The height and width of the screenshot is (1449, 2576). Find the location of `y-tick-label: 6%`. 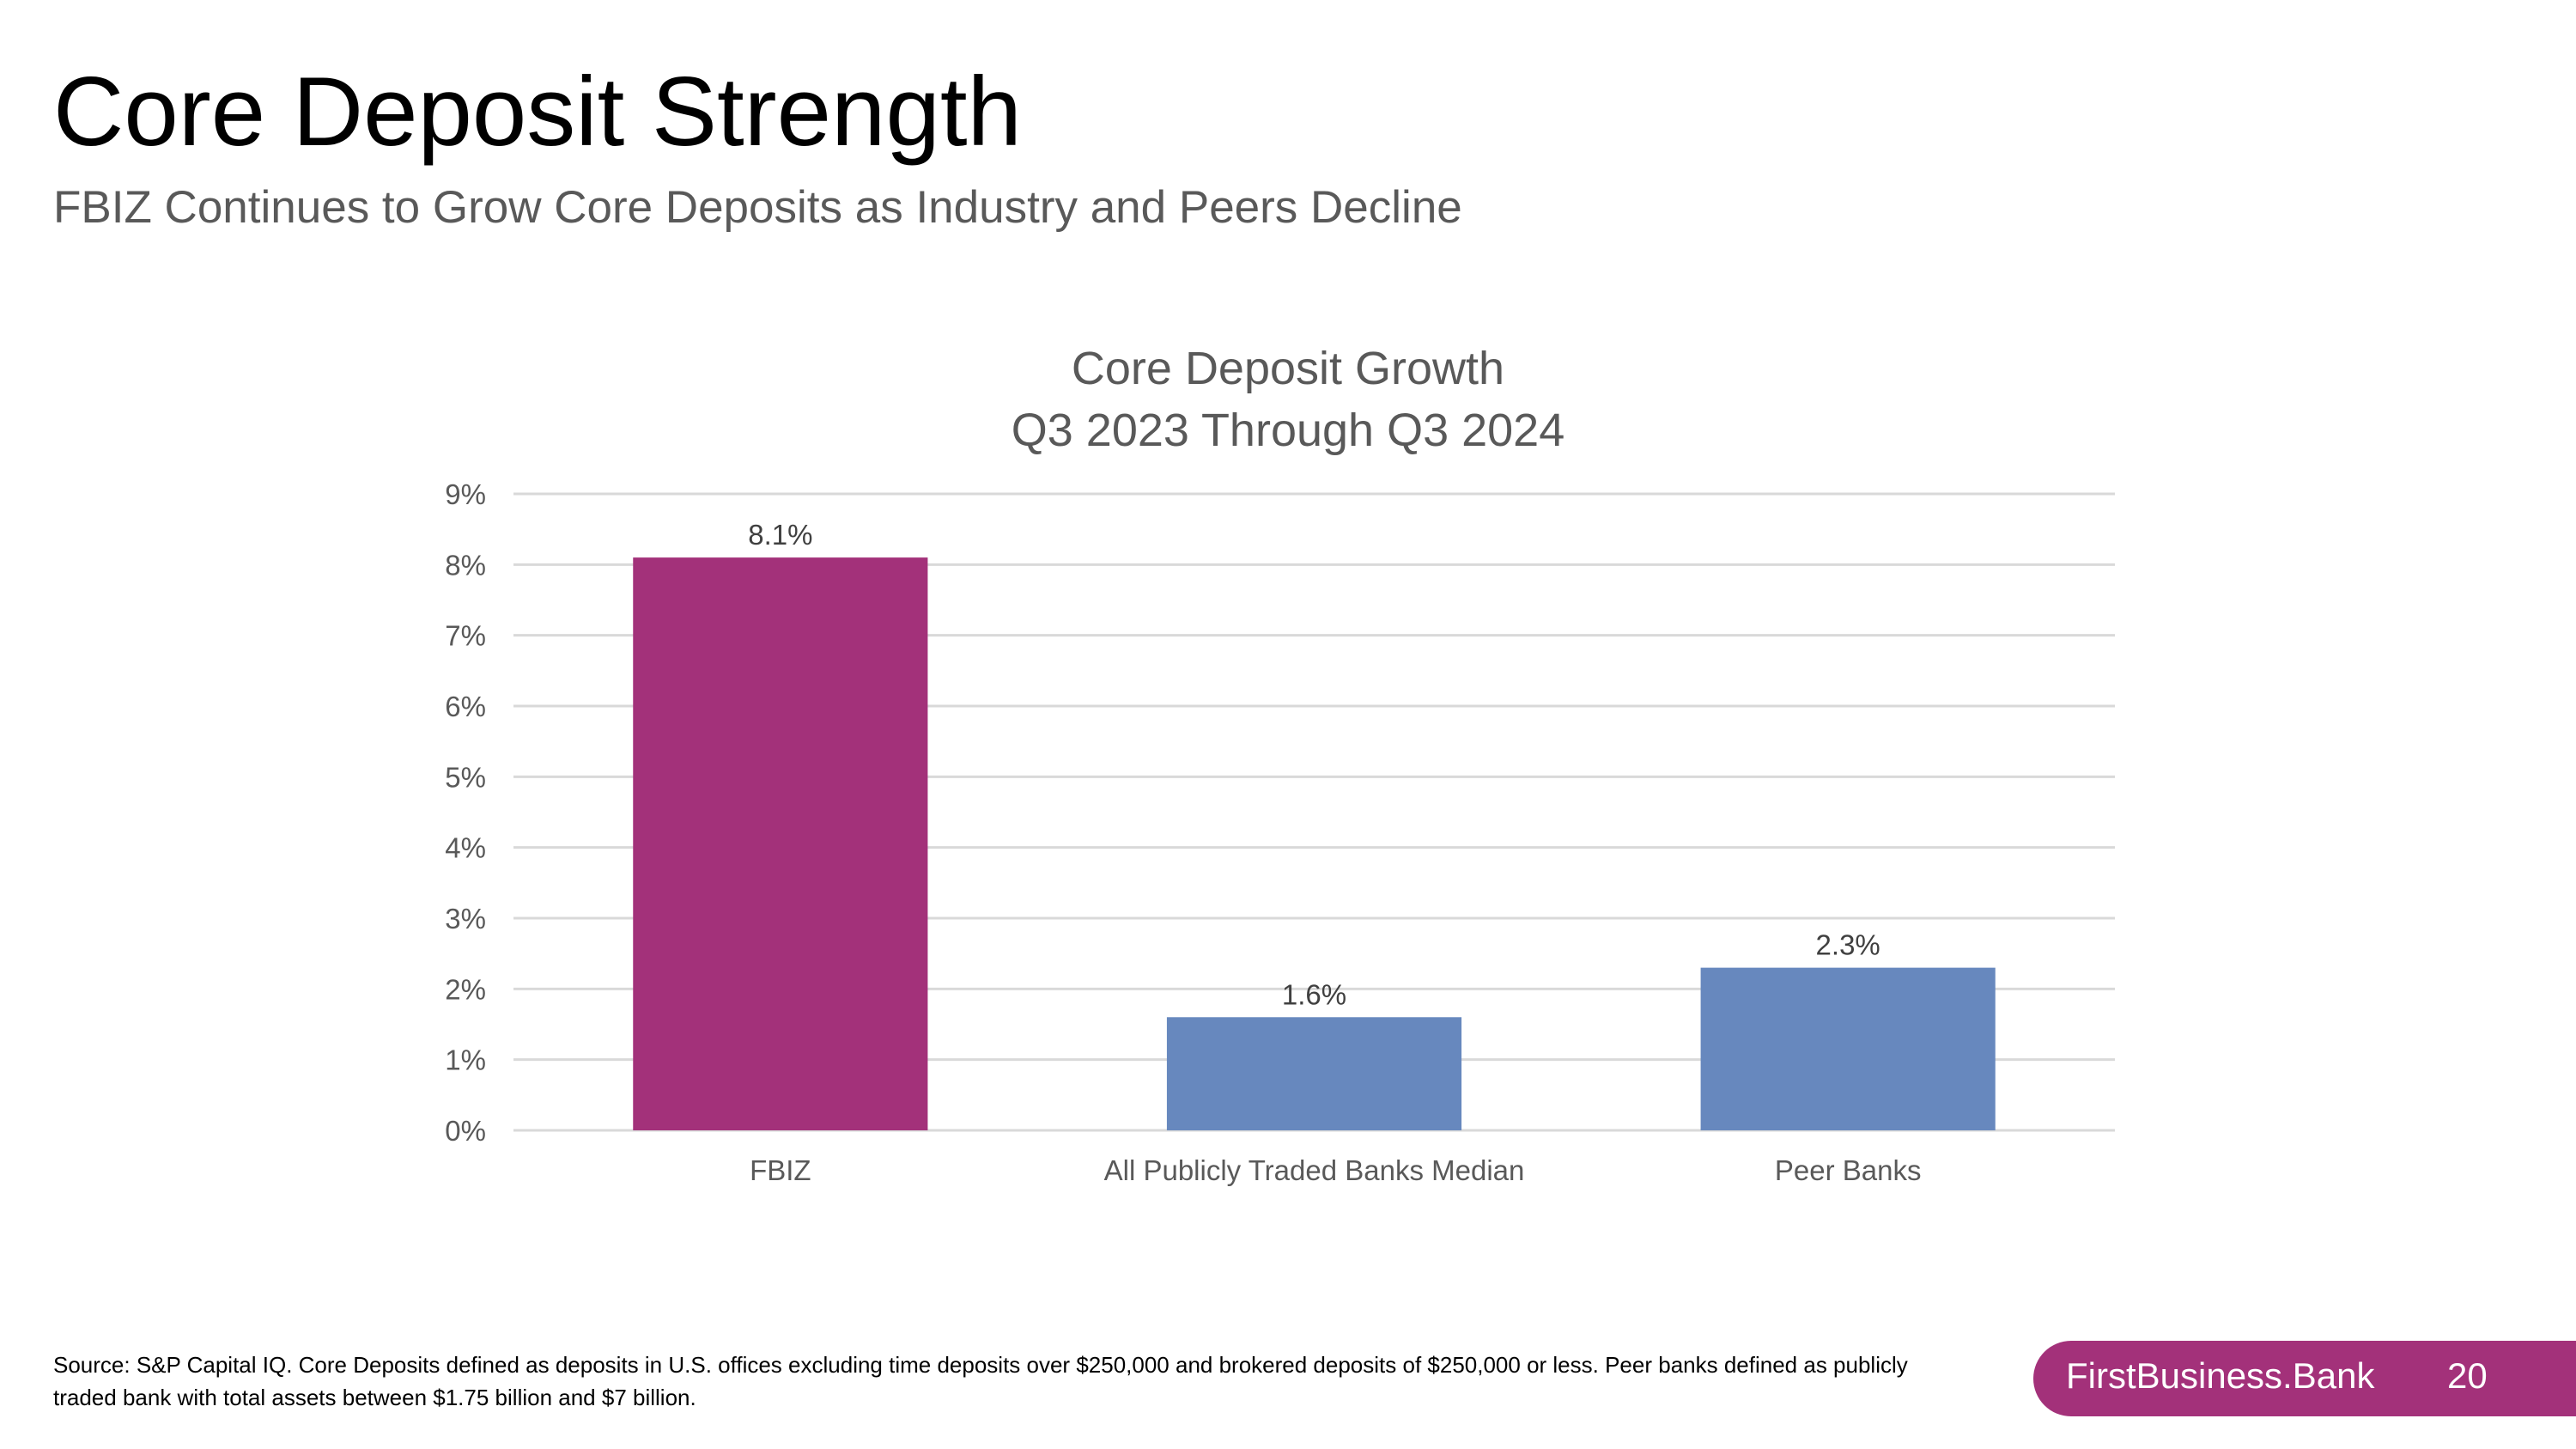

y-tick-label: 6% is located at coordinates (466, 706).